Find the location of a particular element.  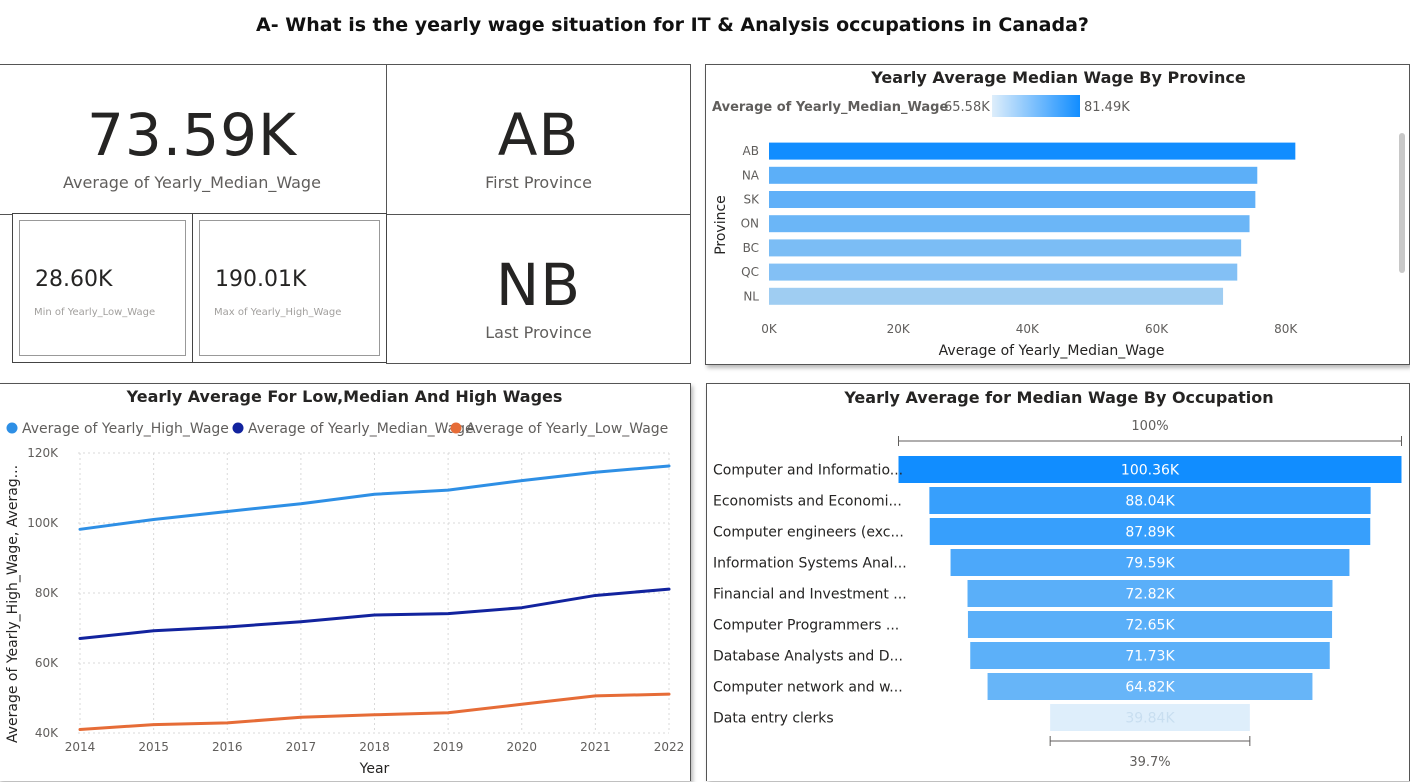

y-tick-label: 120K is located at coordinates (43, 453).